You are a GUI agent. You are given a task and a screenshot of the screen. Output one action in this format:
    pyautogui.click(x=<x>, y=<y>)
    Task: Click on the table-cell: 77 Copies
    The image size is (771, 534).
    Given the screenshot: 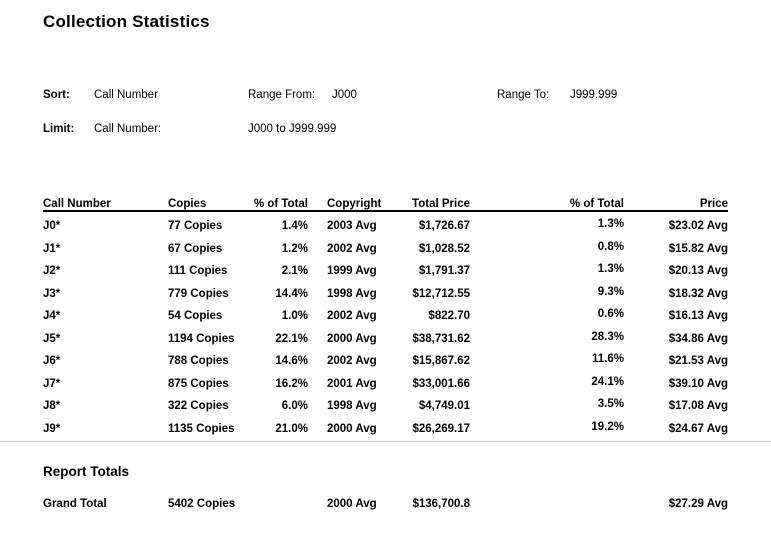 What is the action you would take?
    pyautogui.click(x=195, y=226)
    